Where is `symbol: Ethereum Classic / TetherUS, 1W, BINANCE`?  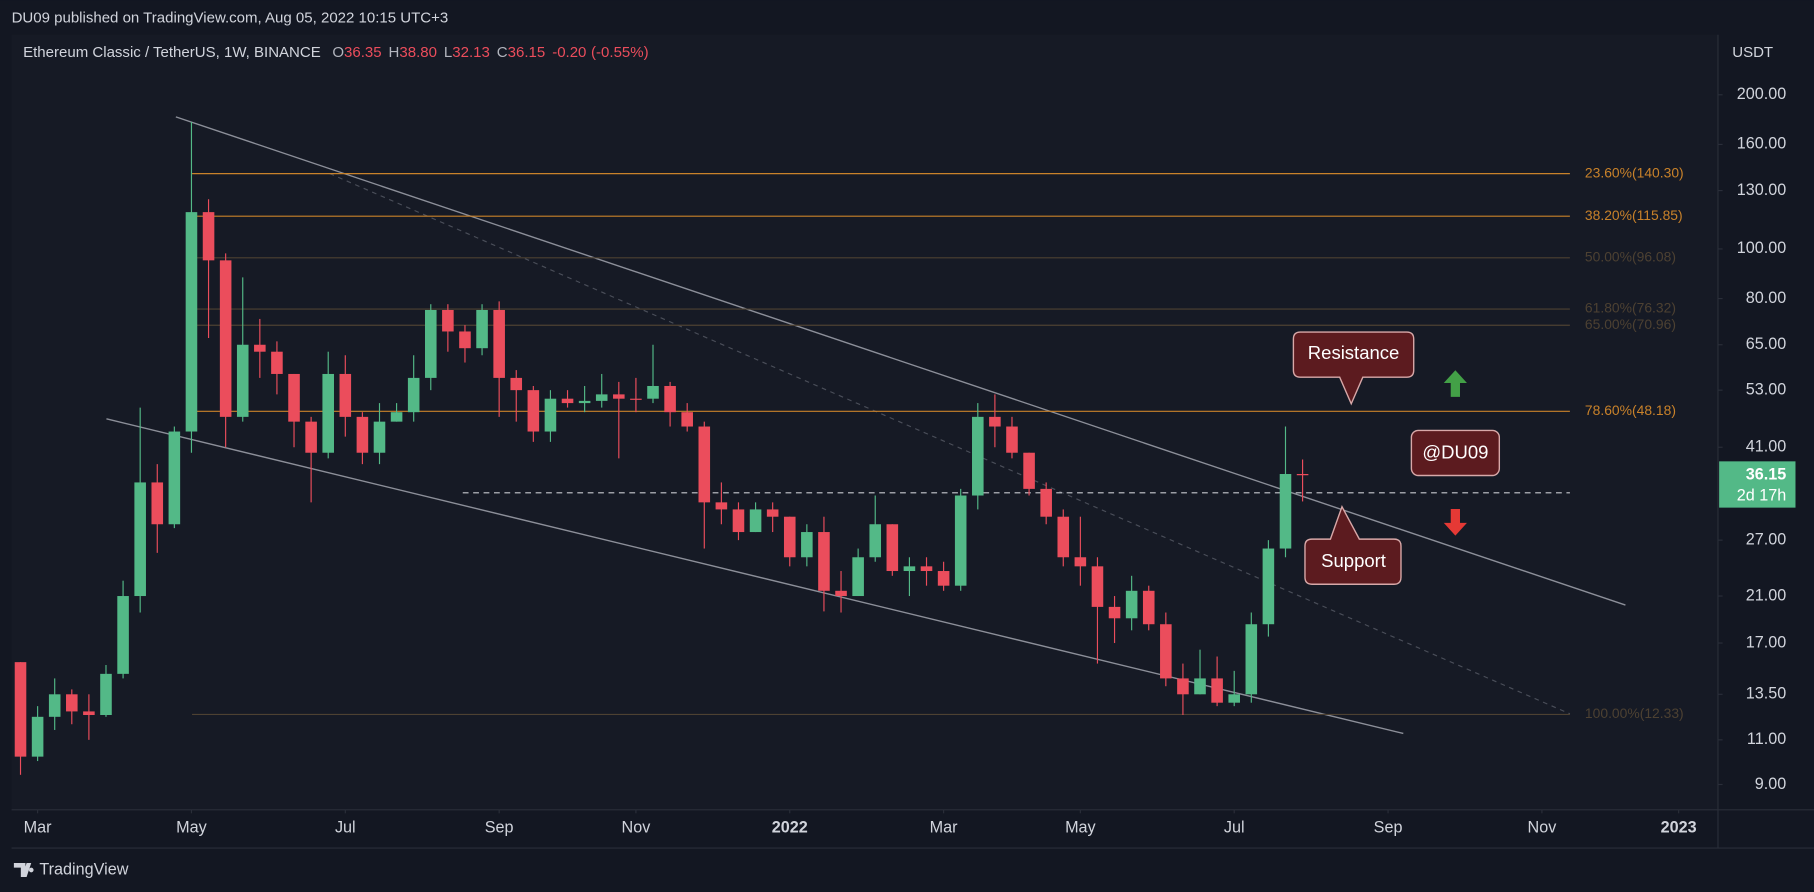
symbol: Ethereum Classic / TetherUS, 1W, BINANCE is located at coordinates (172, 52).